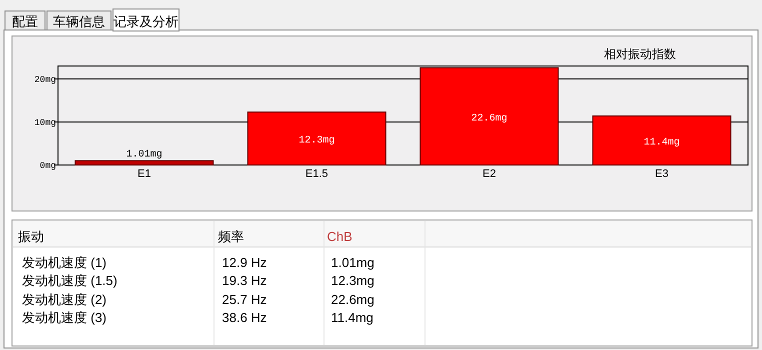 The height and width of the screenshot is (350, 762). I want to click on text: 发动机速度 (3), so click(64, 317).